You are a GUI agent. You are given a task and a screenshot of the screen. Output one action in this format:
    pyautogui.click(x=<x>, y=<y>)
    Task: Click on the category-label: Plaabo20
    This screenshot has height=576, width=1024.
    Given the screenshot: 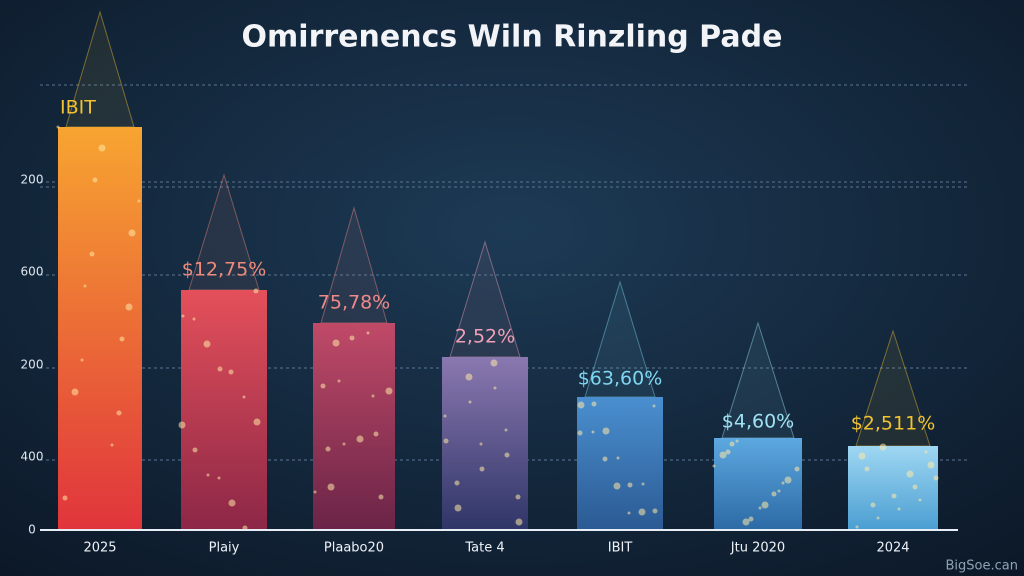 What is the action you would take?
    pyautogui.click(x=354, y=548)
    